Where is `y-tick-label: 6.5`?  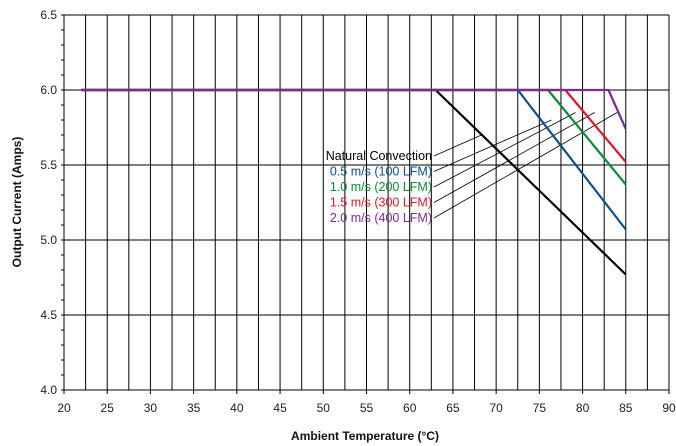 y-tick-label: 6.5 is located at coordinates (48, 15).